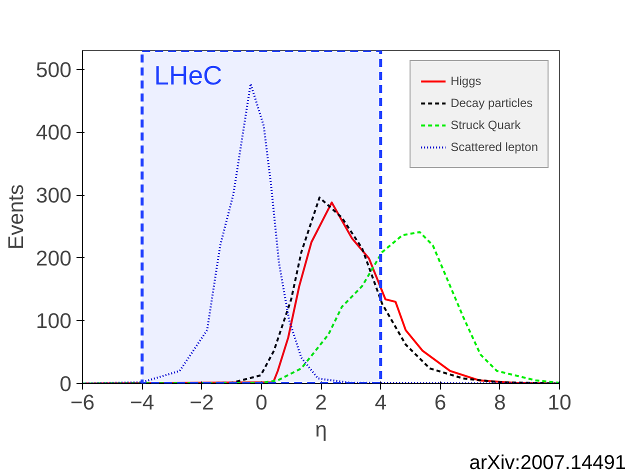 This screenshot has height=474, width=629. I want to click on y-tick-label: 500, so click(54, 70).